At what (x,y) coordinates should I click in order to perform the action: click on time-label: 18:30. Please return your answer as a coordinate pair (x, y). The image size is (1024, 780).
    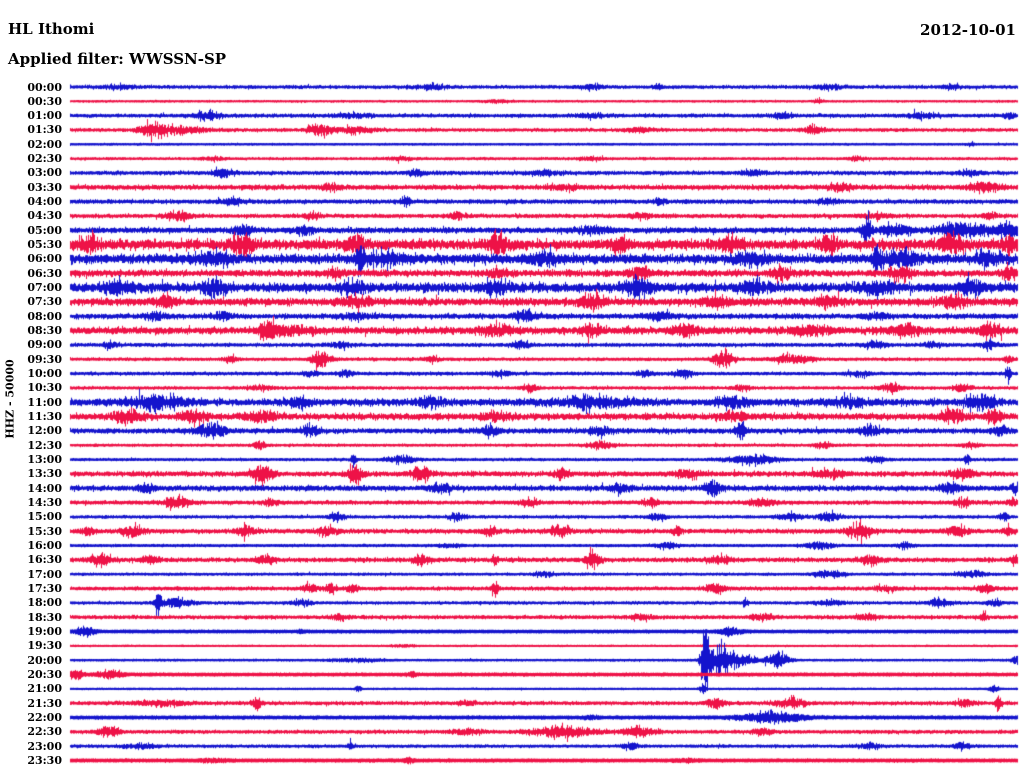
    Looking at the image, I should click on (44, 617).